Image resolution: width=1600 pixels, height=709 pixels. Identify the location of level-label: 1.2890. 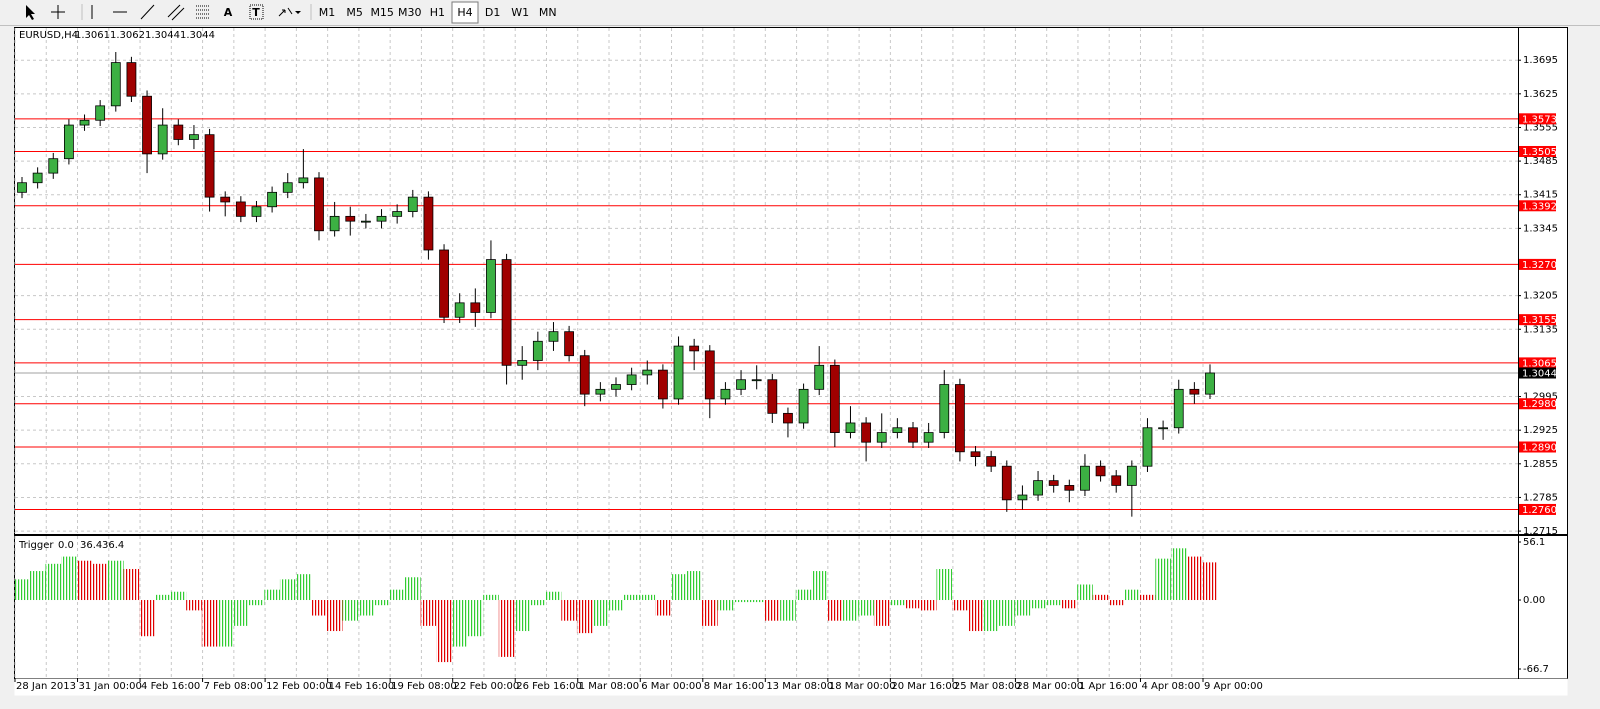
(1539, 447).